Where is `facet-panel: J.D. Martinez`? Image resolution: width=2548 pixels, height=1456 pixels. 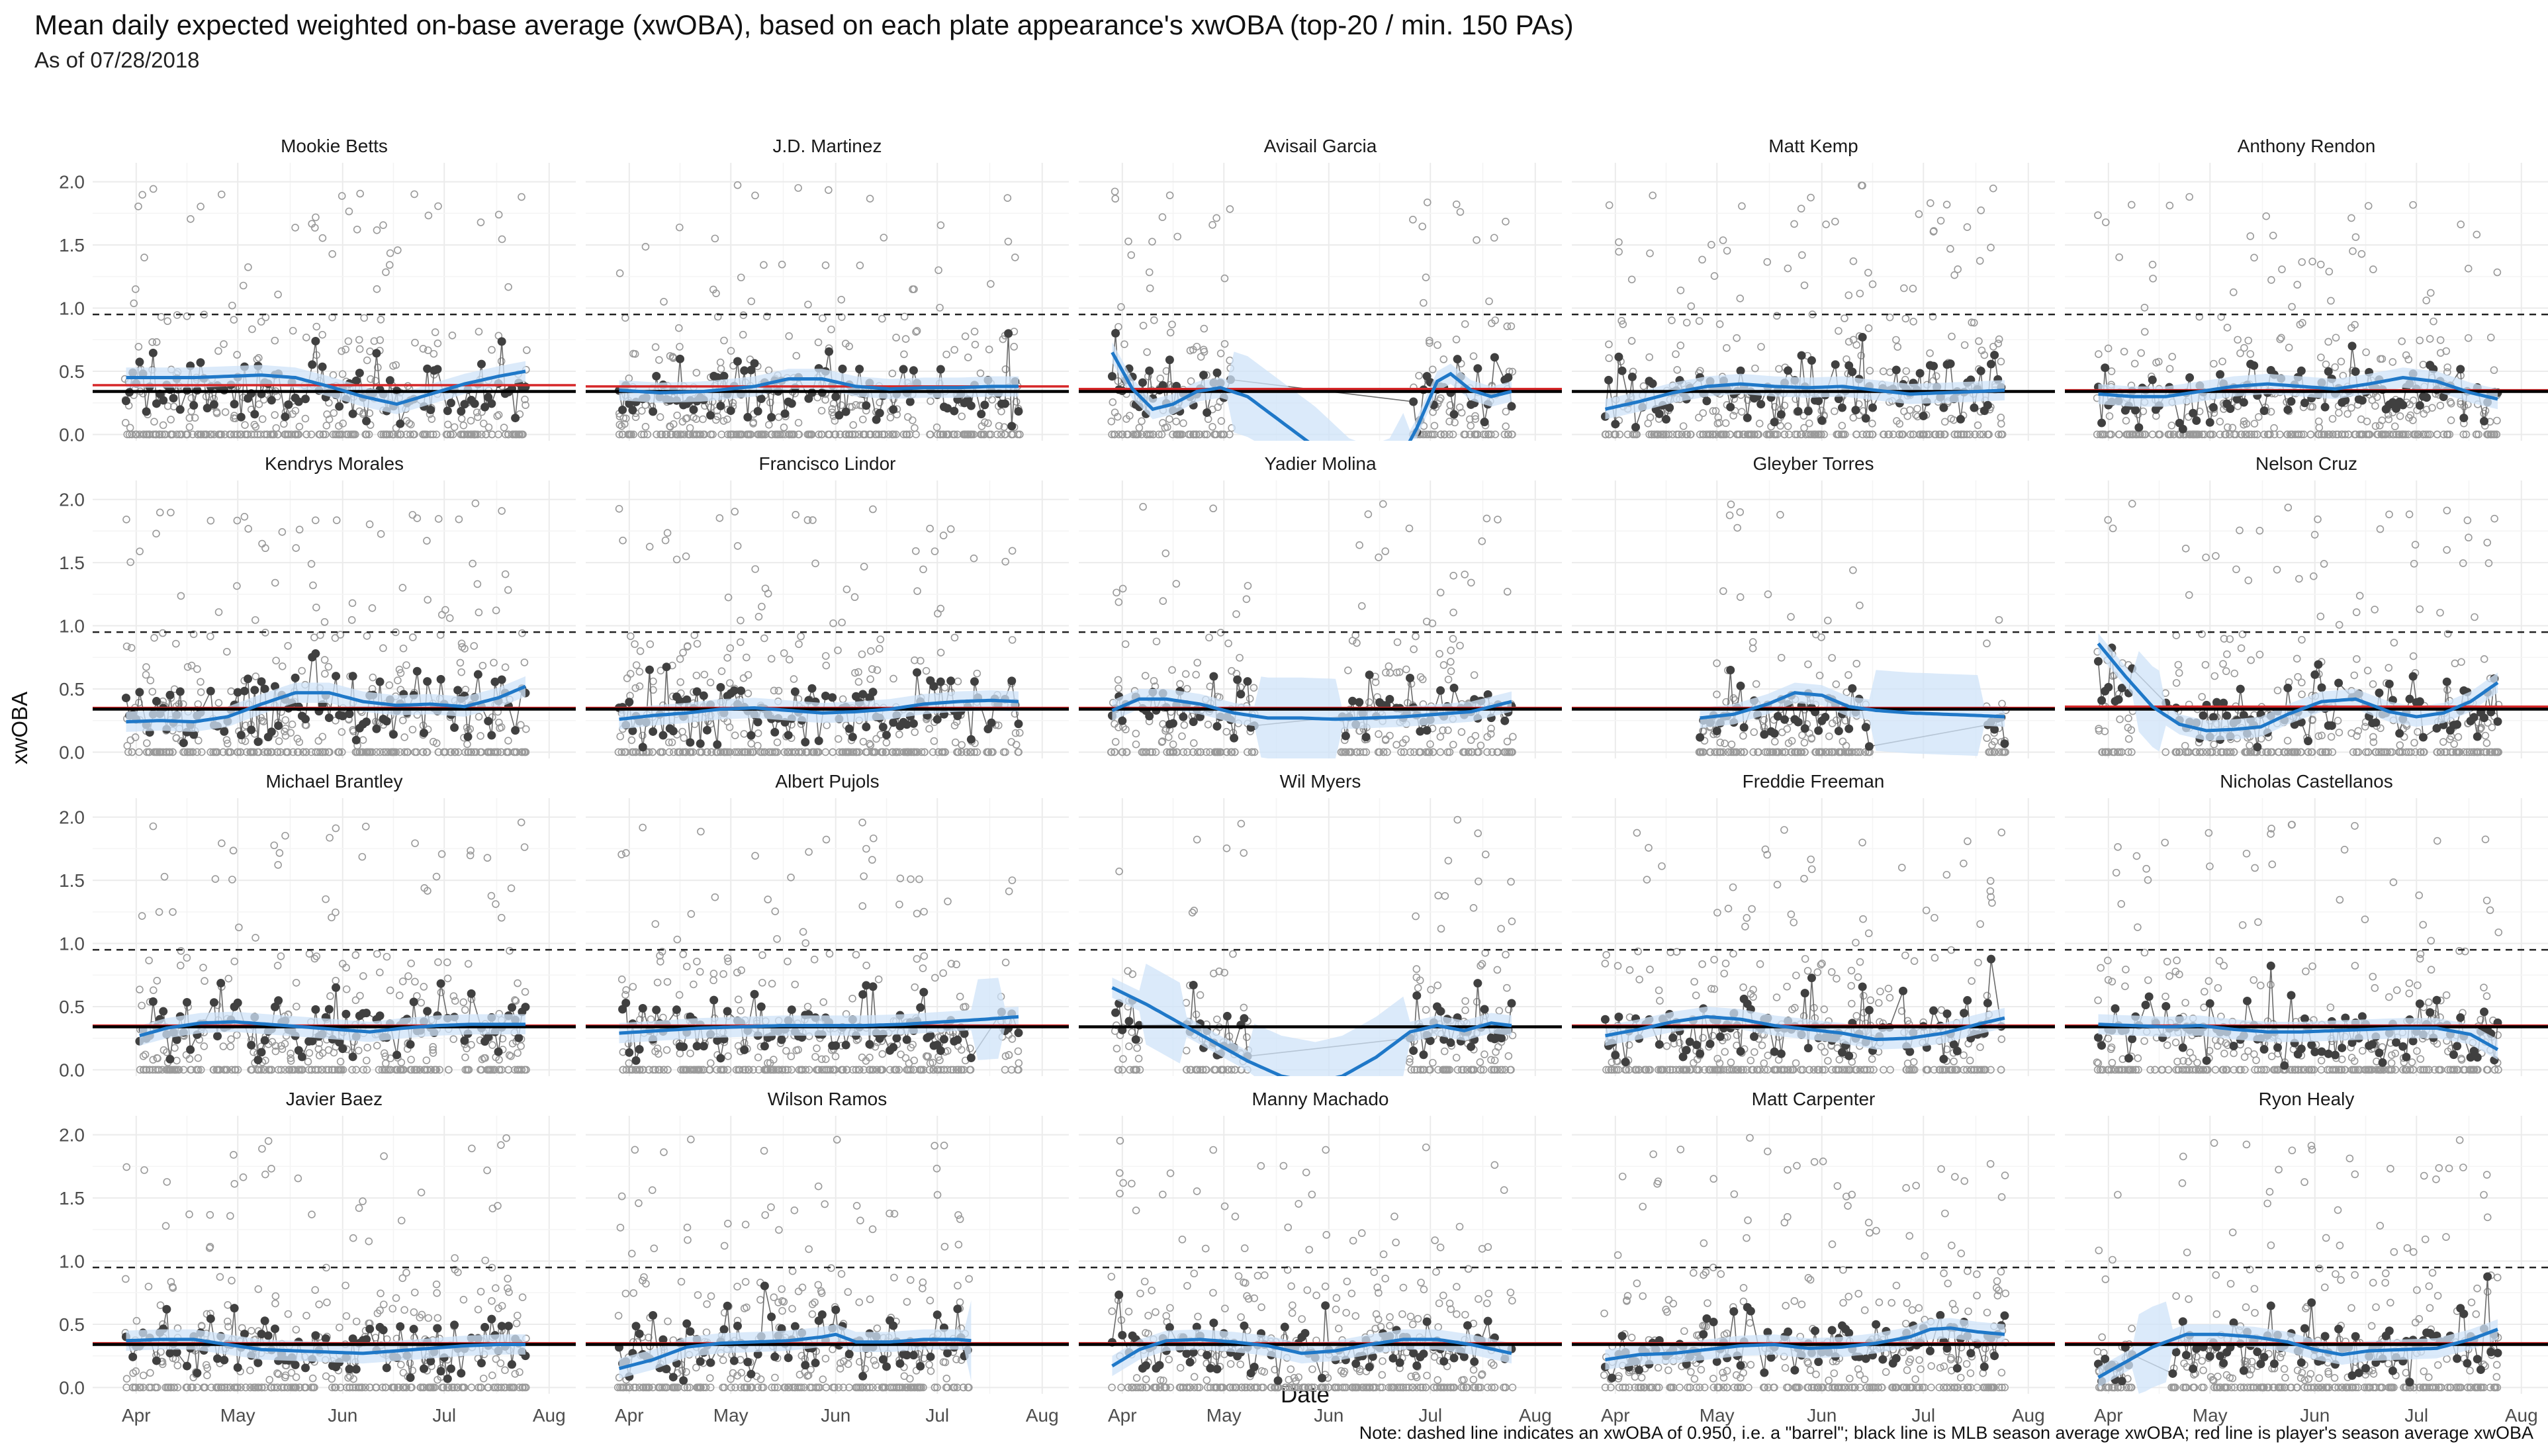 facet-panel: J.D. Martinez is located at coordinates (827, 288).